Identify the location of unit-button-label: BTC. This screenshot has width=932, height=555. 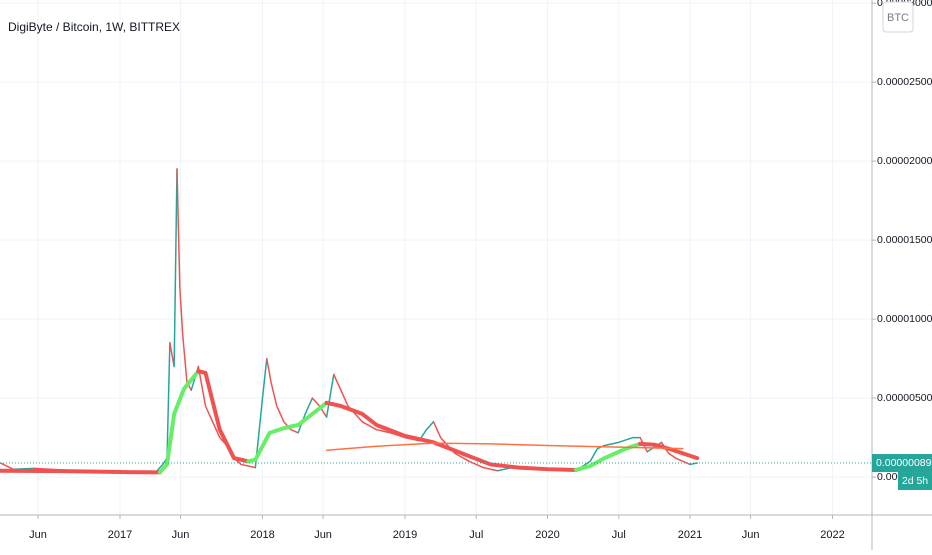
(898, 18).